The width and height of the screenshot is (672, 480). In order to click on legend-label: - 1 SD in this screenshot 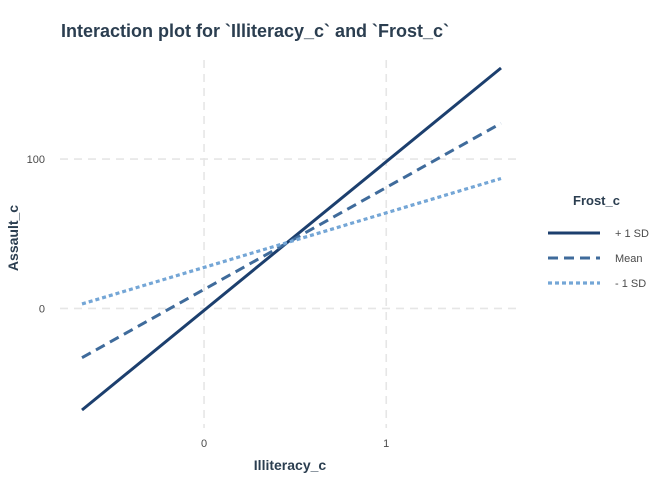, I will do `click(630, 284)`.